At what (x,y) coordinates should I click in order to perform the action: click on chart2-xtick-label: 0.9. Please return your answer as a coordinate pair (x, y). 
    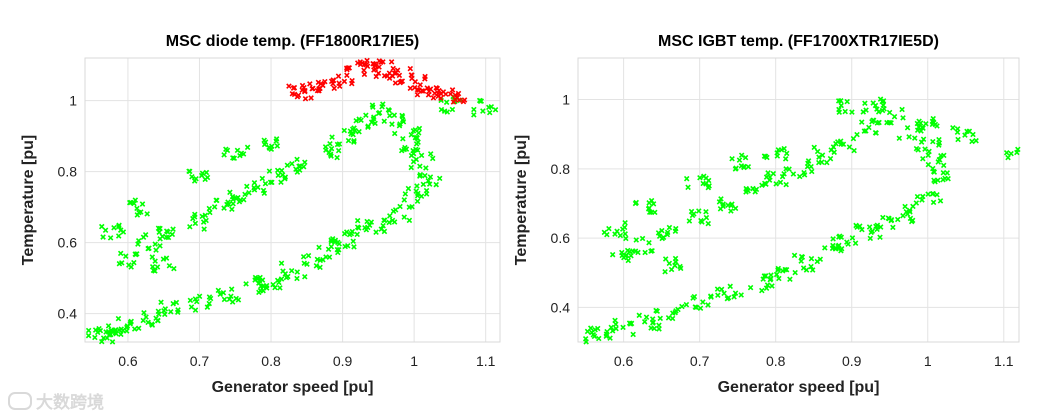
    Looking at the image, I should click on (852, 361).